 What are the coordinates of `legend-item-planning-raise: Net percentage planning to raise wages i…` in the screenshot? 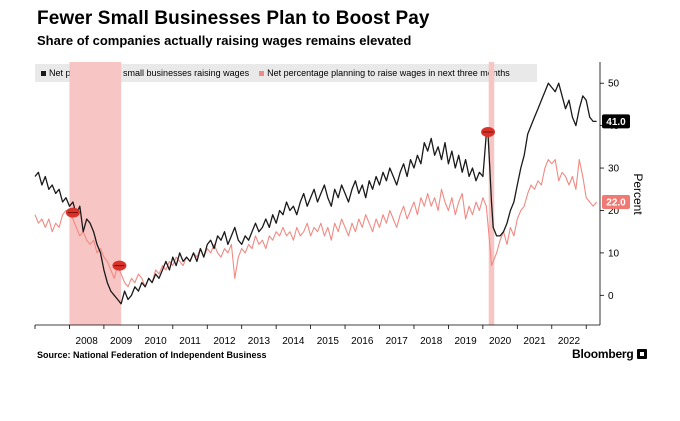 It's located at (384, 73).